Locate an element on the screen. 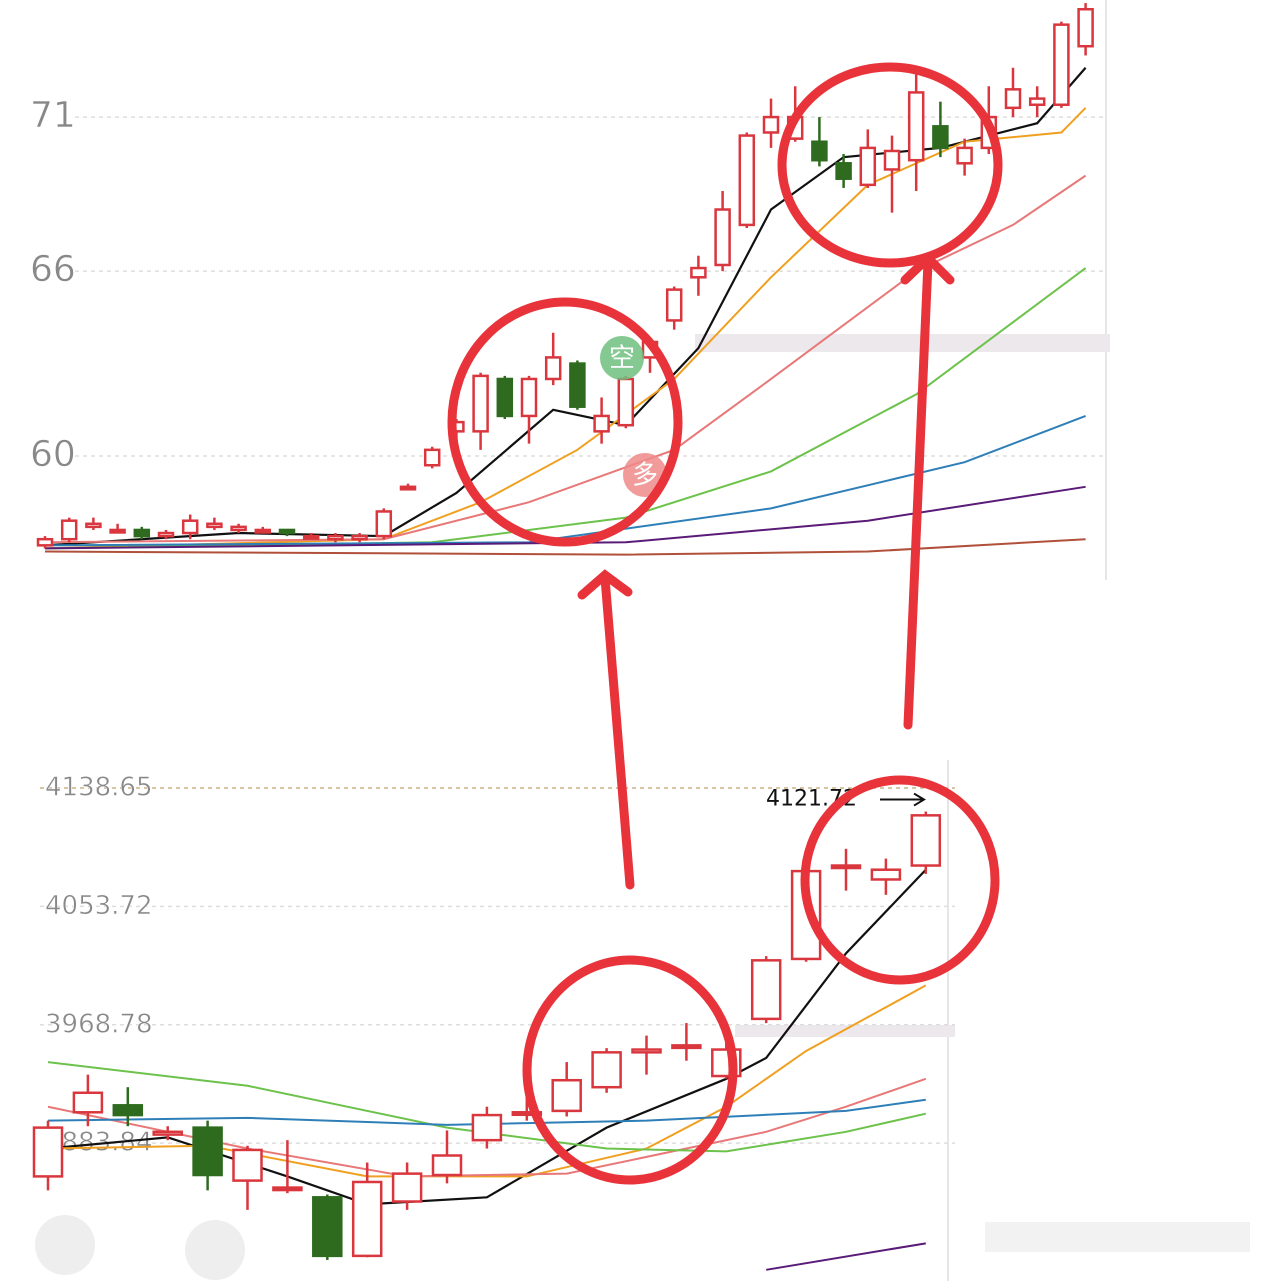 Image resolution: width=1280 pixels, height=1281 pixels. y-tick-label: 3968.78 is located at coordinates (99, 1024).